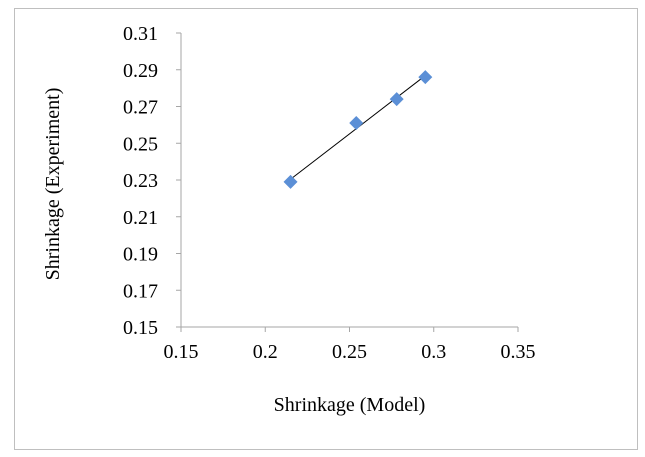 The width and height of the screenshot is (645, 457). Describe the element at coordinates (181, 352) in the screenshot. I see `x-tick-label: 0.15` at that location.